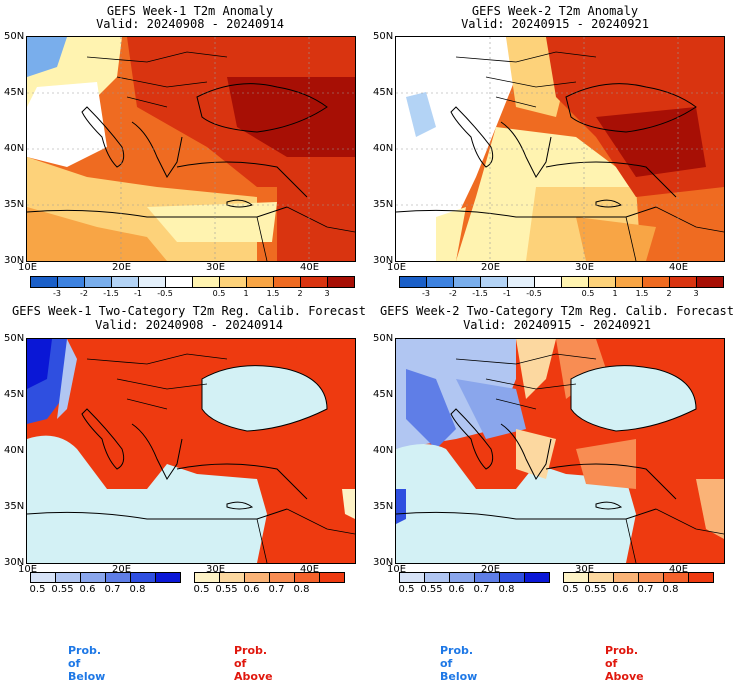 This screenshot has width=740, height=683. What do you see at coordinates (560, 149) in the screenshot?
I see `map-week2-anomaly` at bounding box center [560, 149].